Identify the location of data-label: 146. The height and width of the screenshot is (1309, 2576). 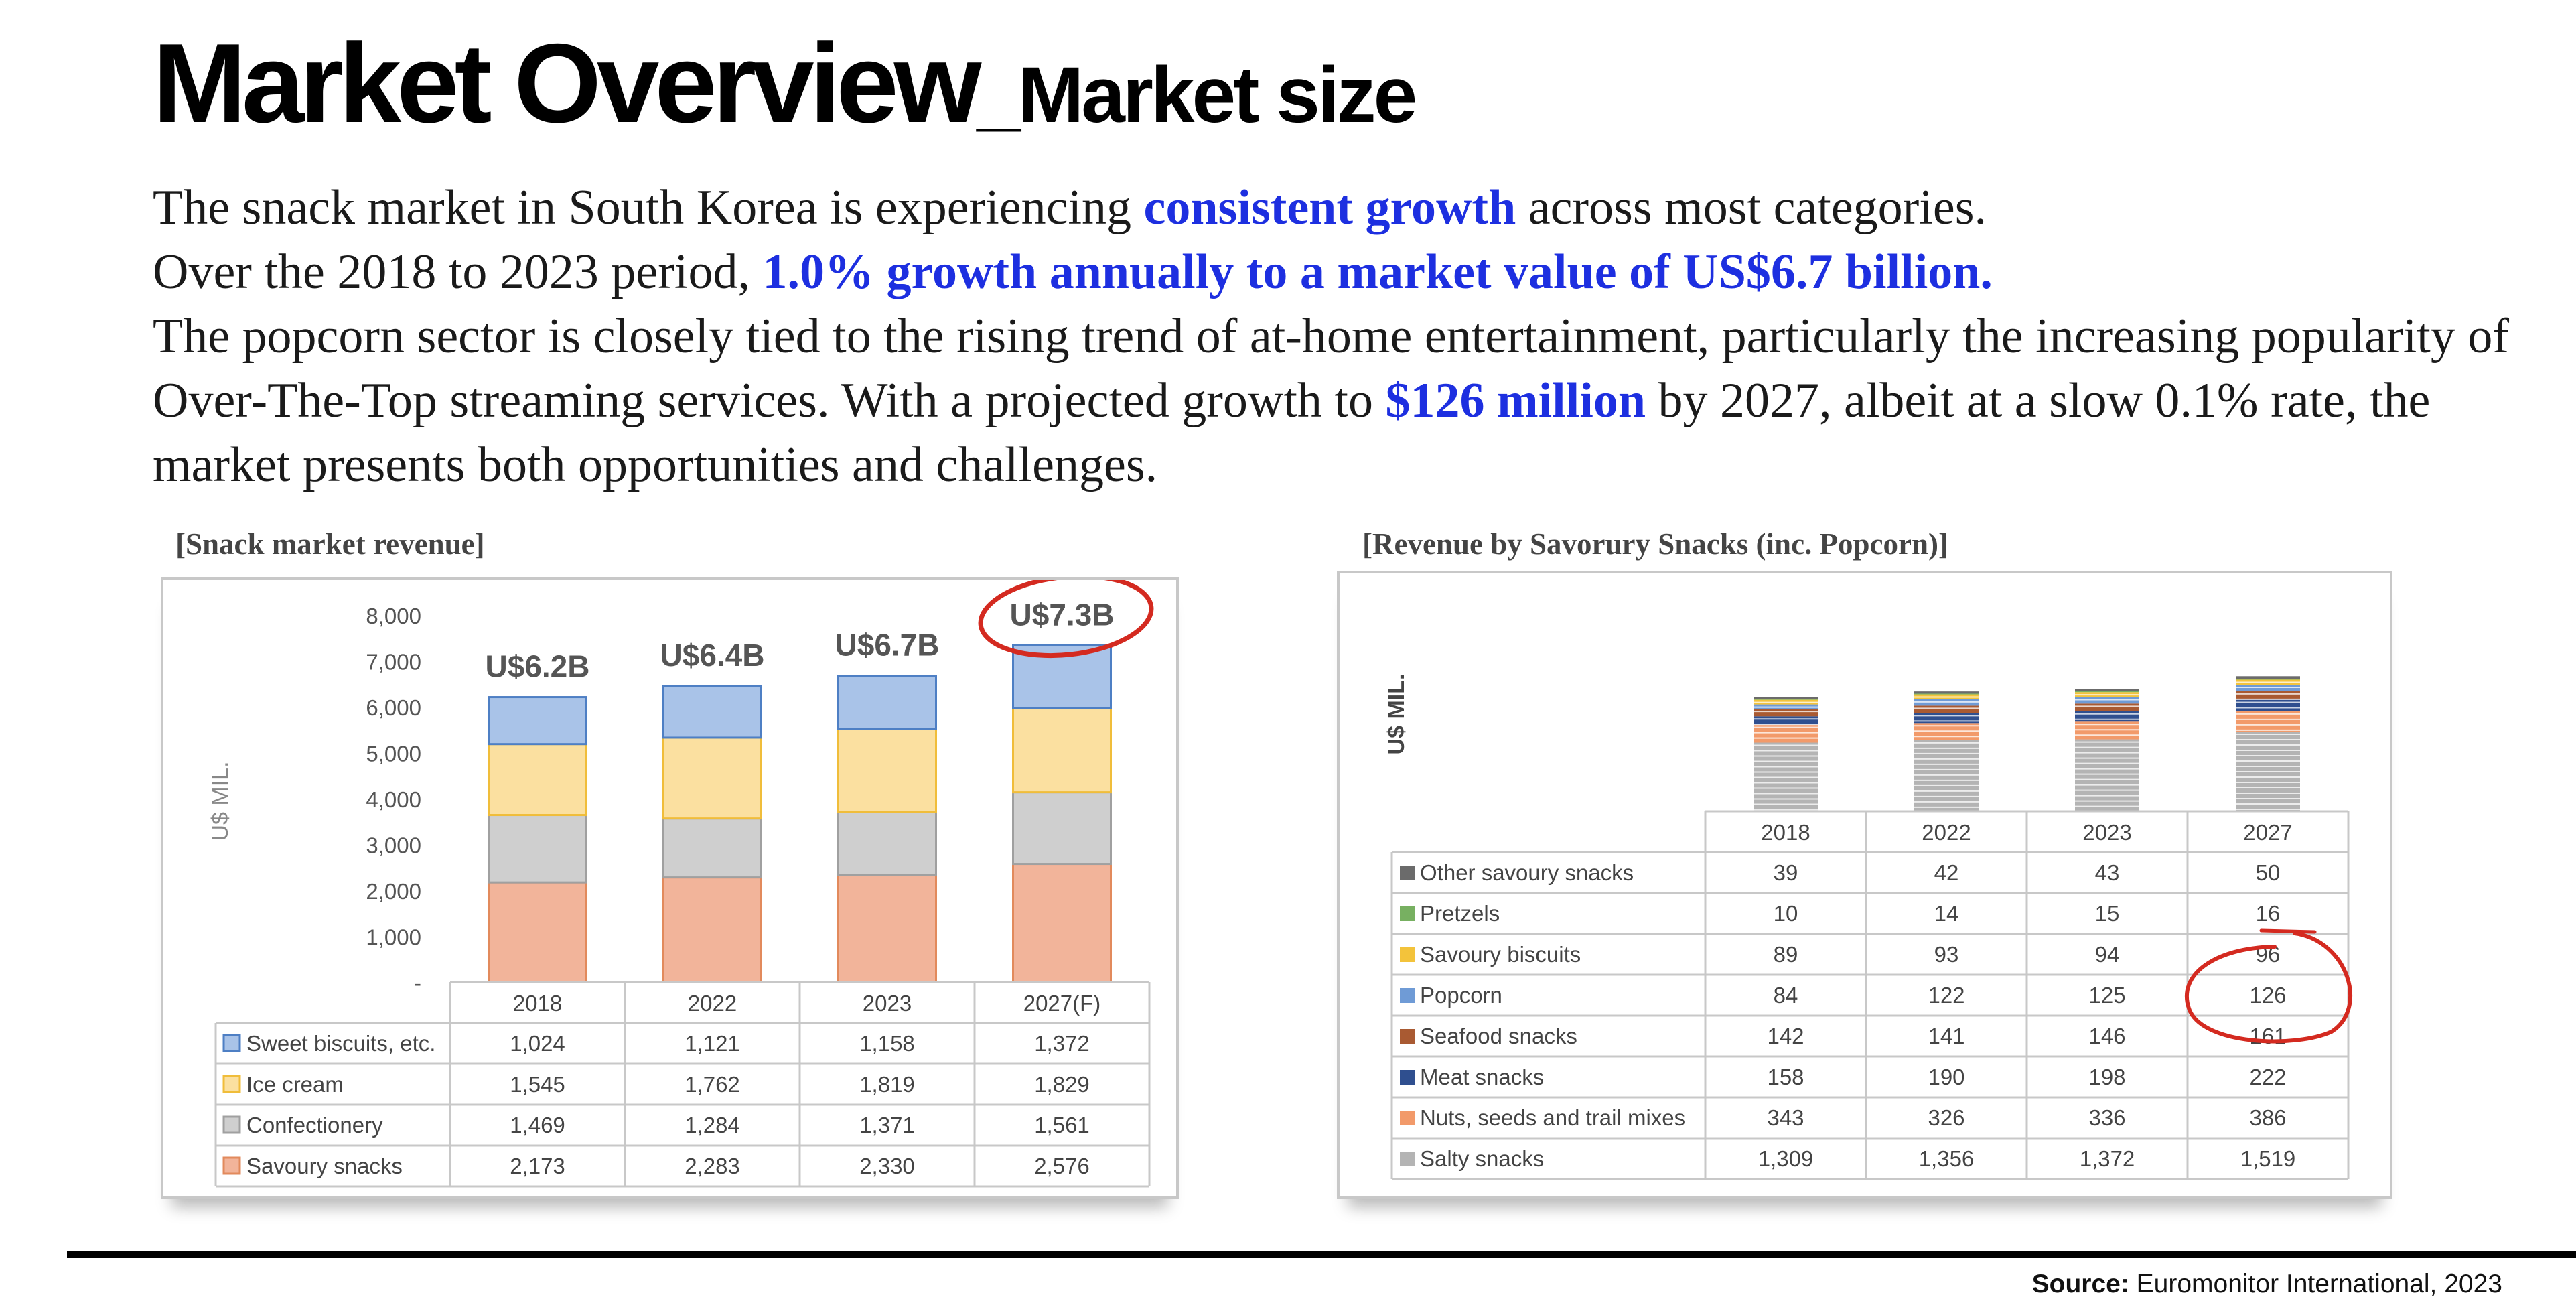
(2106, 1036).